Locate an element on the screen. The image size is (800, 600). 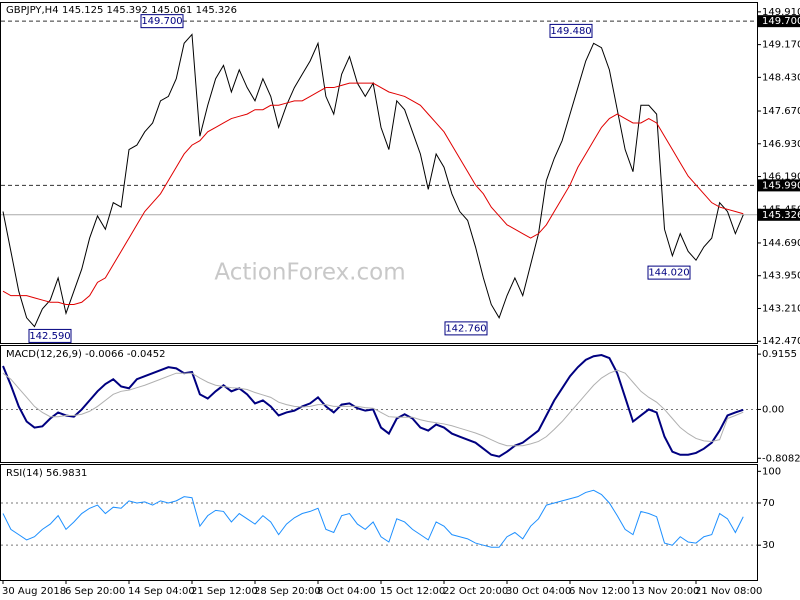
y-tick-label: 0.00 is located at coordinates (773, 409).